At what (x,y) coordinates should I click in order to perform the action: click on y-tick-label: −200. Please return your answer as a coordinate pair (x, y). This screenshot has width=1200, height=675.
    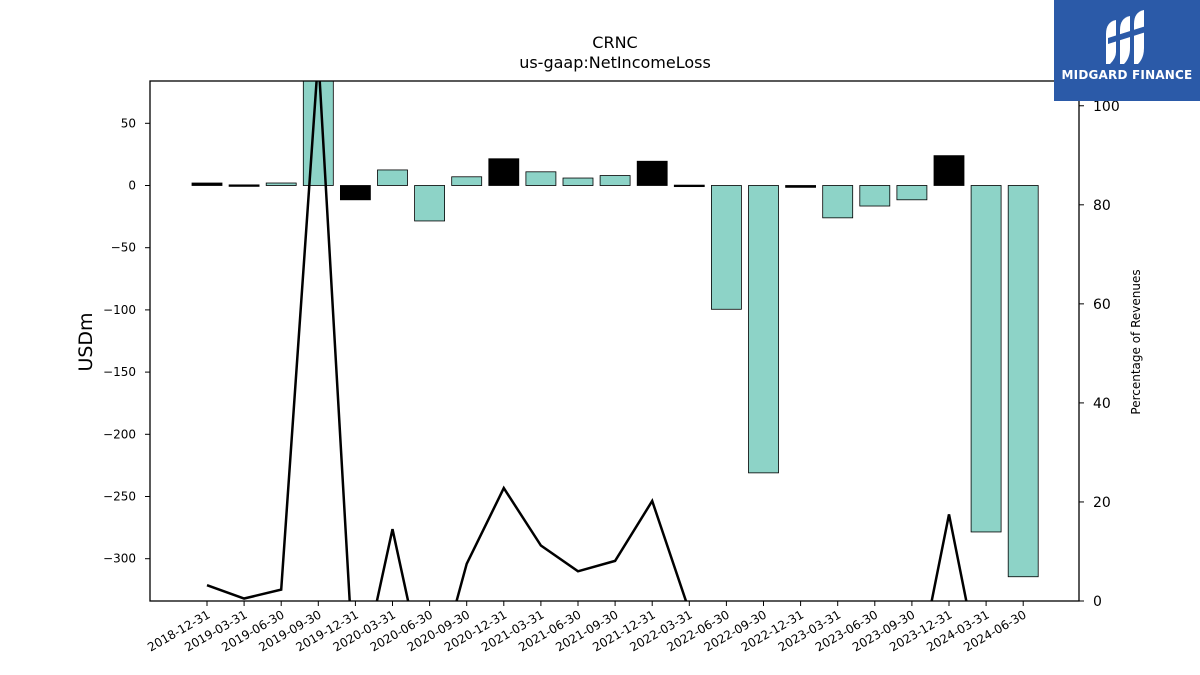
    Looking at the image, I should click on (119, 434).